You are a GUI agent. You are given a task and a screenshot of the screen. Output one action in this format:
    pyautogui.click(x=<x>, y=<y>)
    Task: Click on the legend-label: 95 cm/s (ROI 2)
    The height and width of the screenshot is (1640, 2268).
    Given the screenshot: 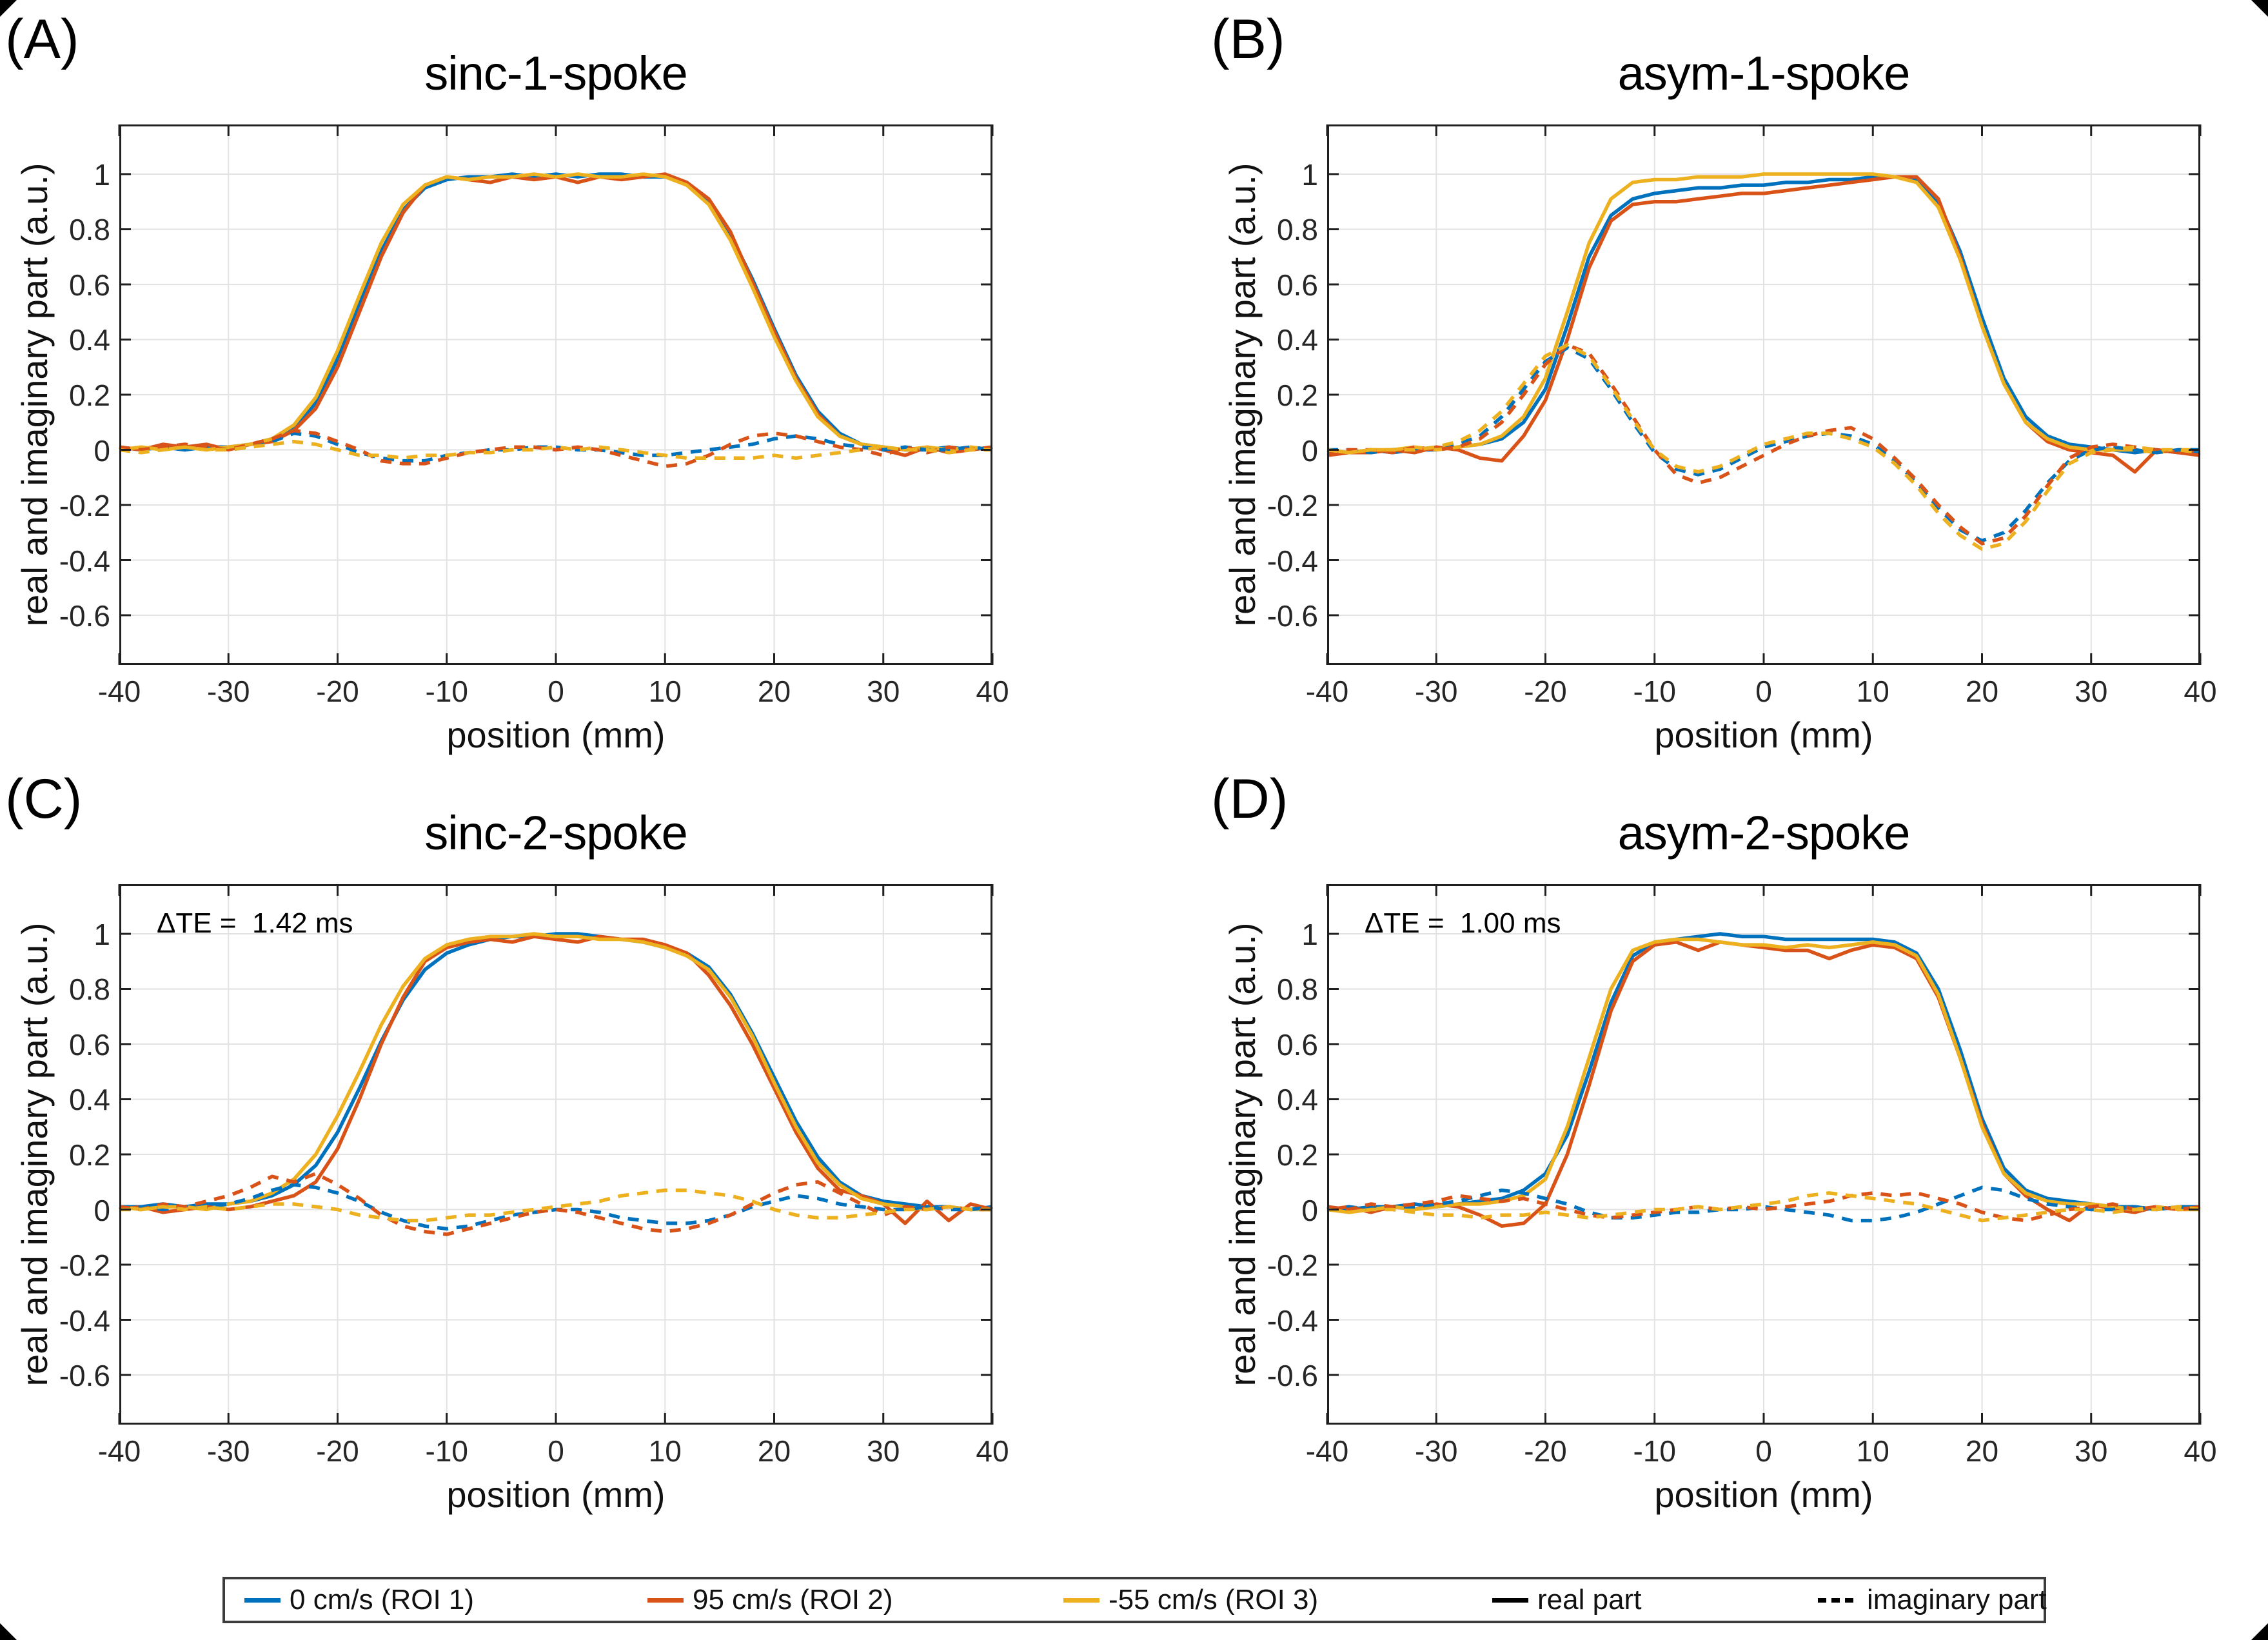 What is the action you would take?
    pyautogui.click(x=793, y=1600)
    